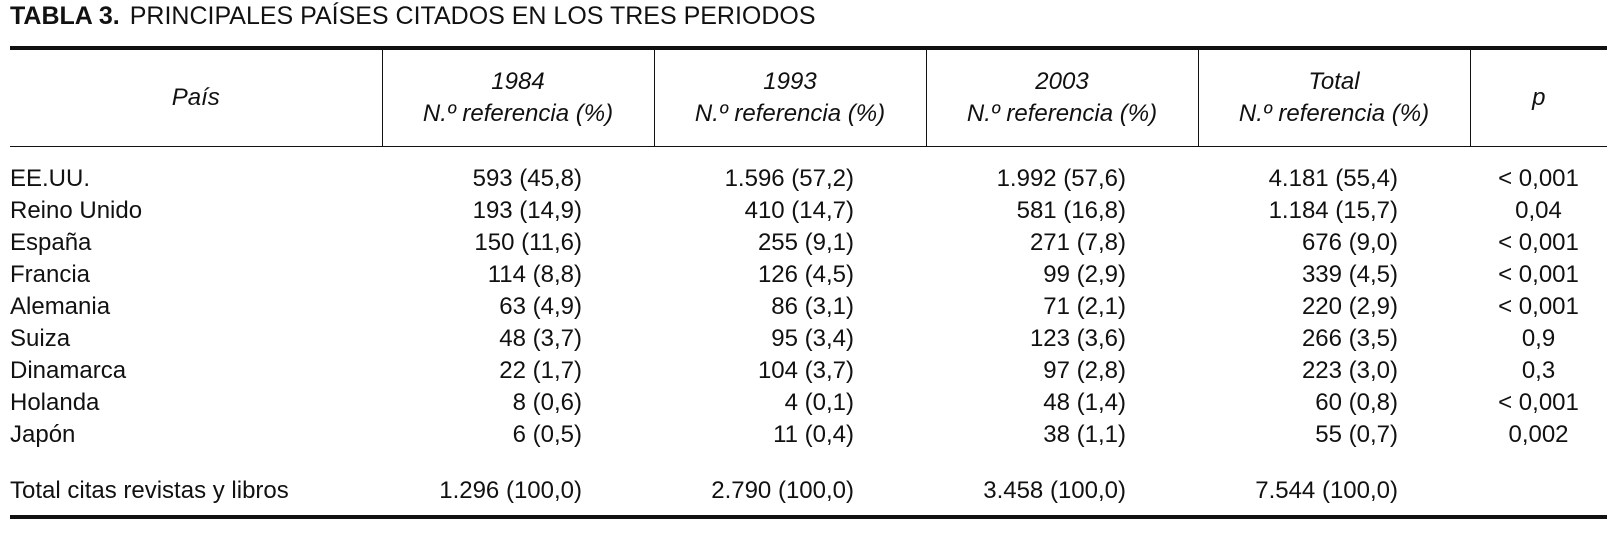 The image size is (1615, 540). Describe the element at coordinates (1084, 402) in the screenshot. I see `value-cell: 48 (1,4)` at that location.